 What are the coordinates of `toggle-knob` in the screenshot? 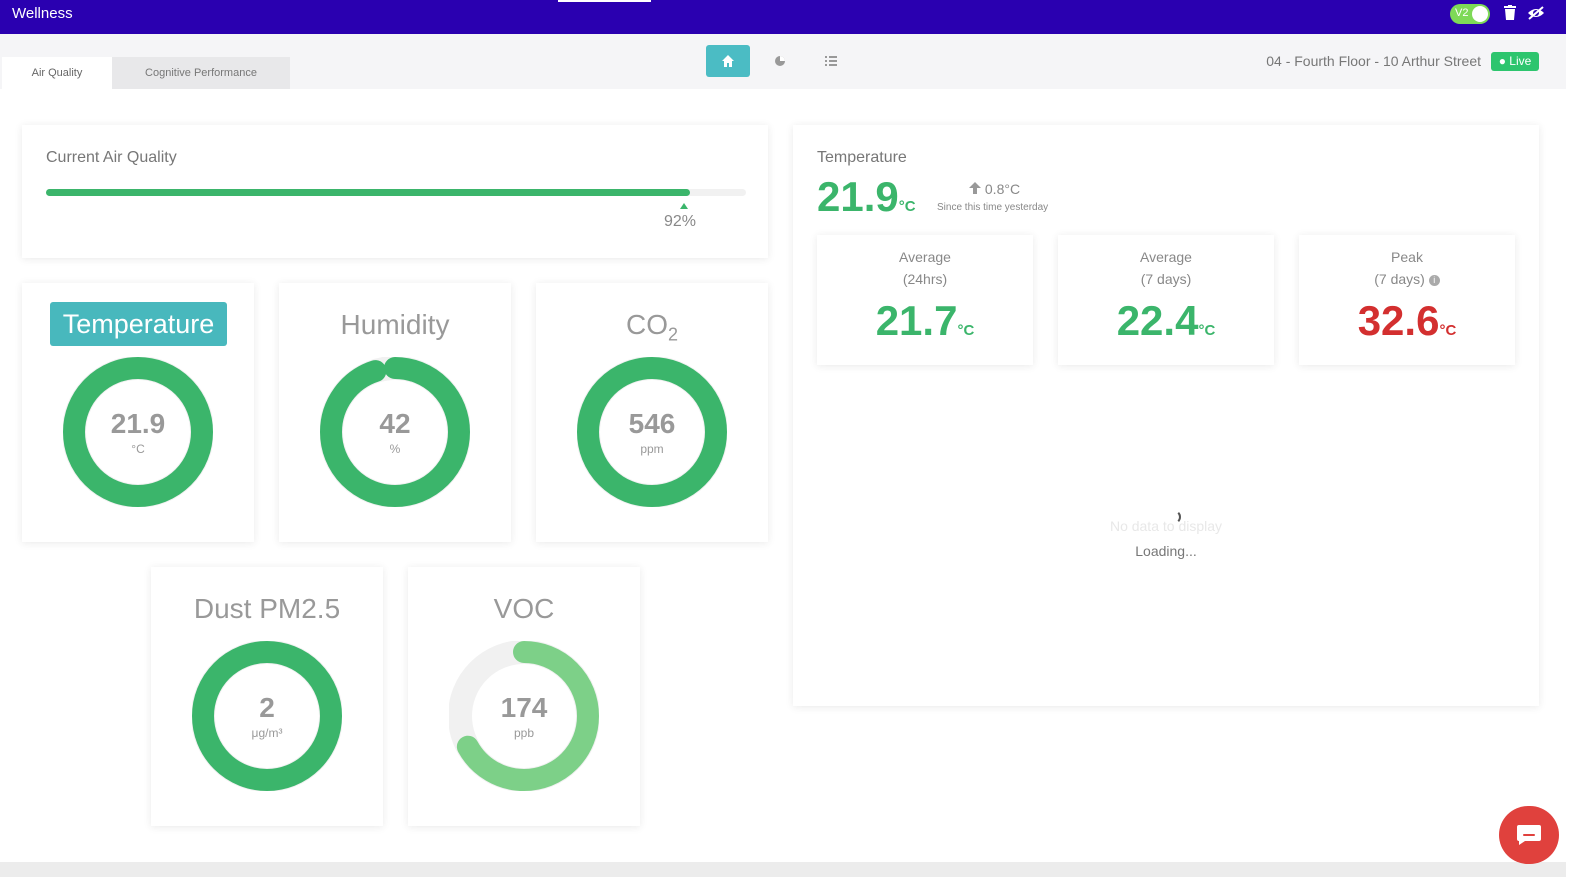 It's located at (1480, 14).